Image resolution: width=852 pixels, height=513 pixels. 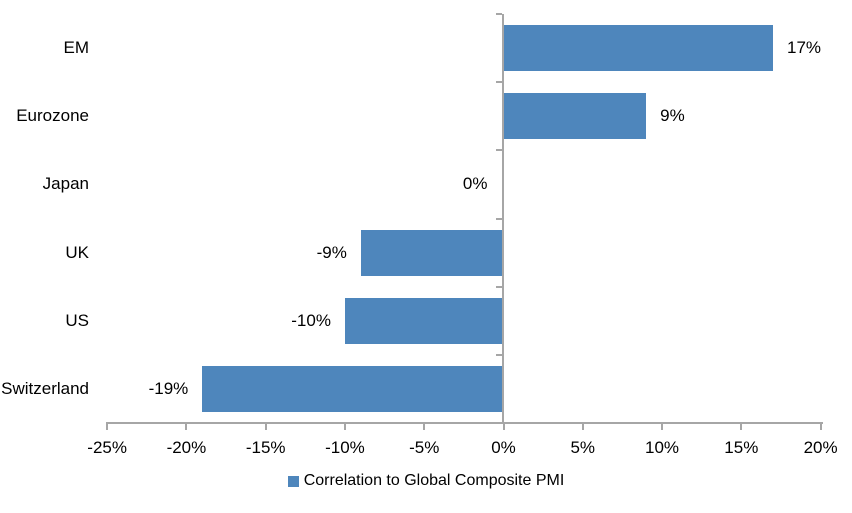 I want to click on bar-value-label: 0%, so click(x=475, y=184).